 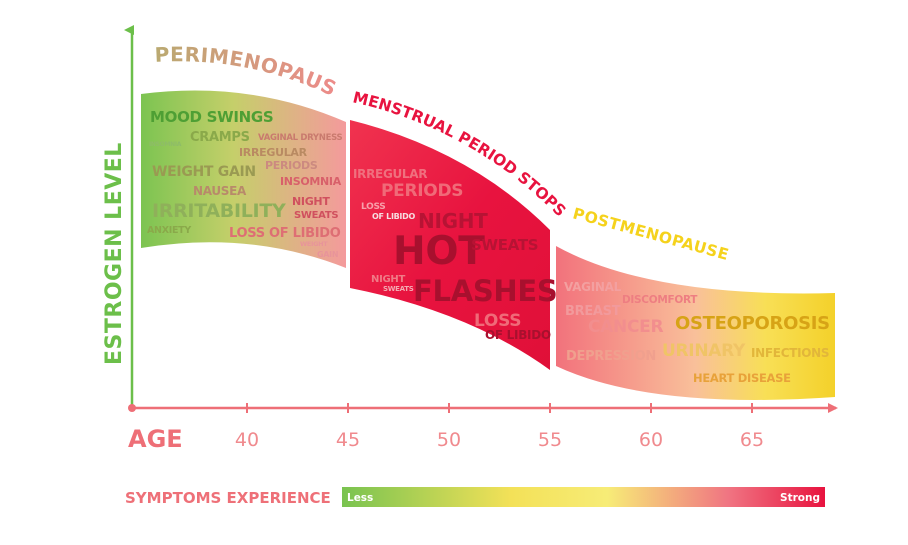 What do you see at coordinates (114, 253) in the screenshot?
I see `y-axis-label: ESTROGEN LEVEL` at bounding box center [114, 253].